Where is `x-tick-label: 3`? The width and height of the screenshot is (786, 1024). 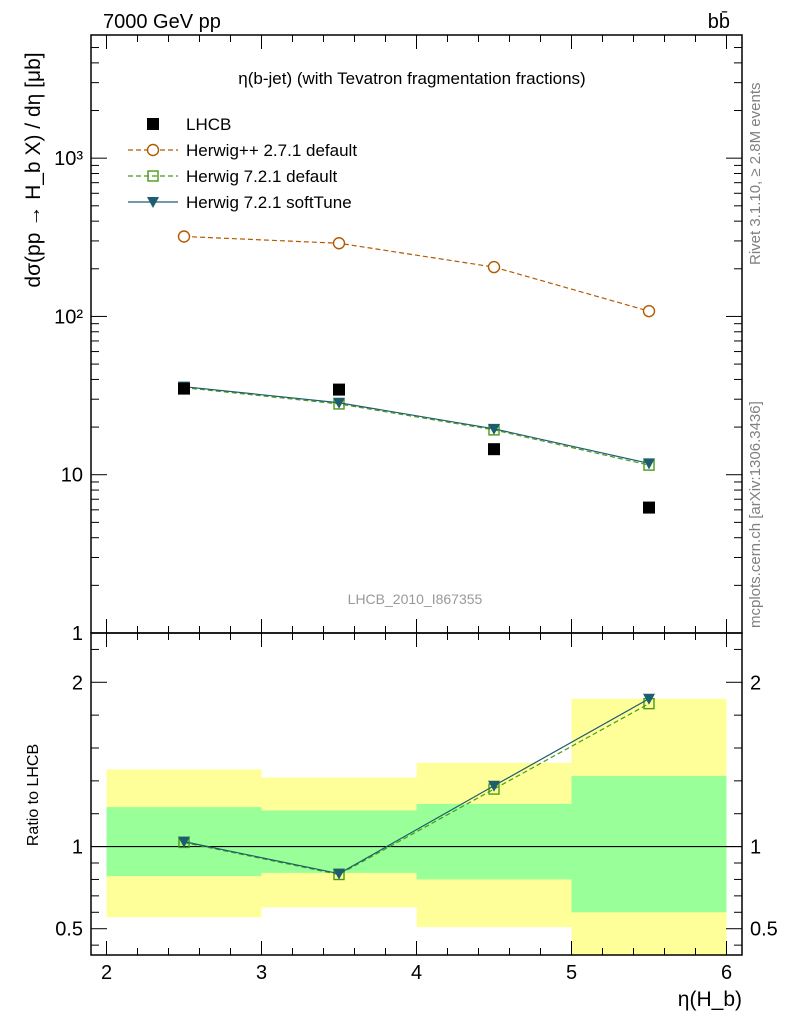 x-tick-label: 3 is located at coordinates (261, 973).